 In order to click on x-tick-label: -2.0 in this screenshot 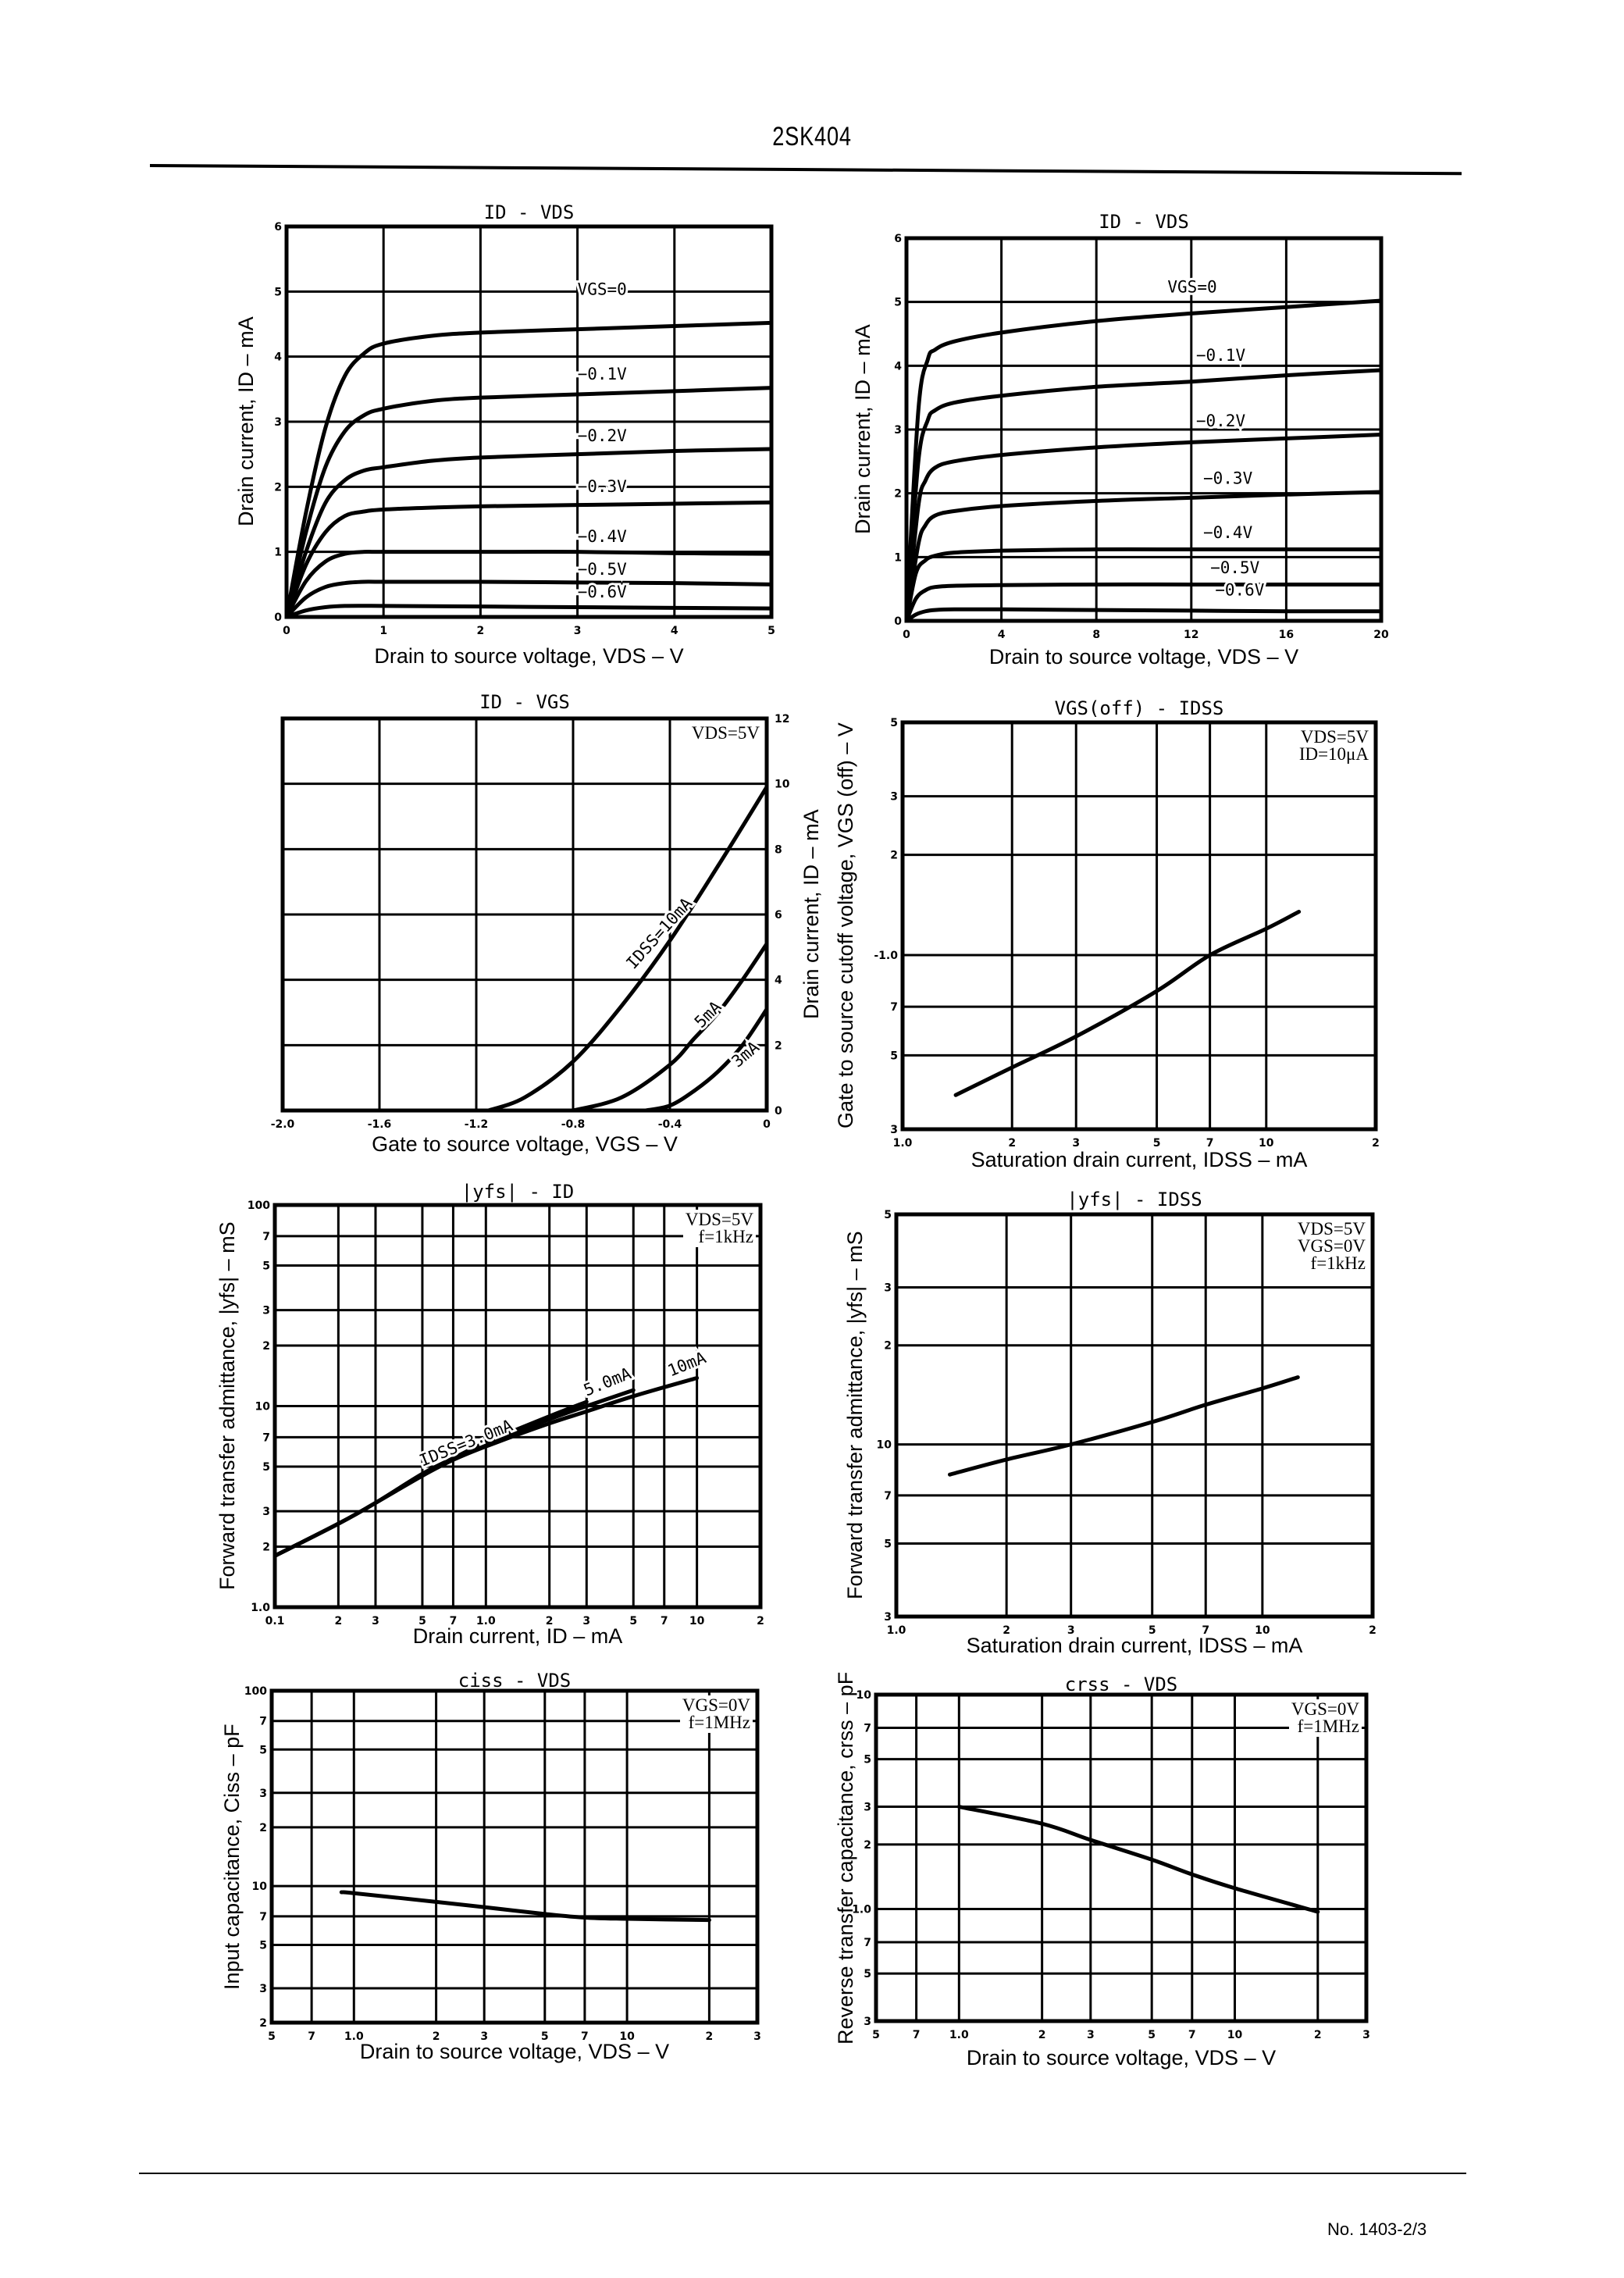, I will do `click(283, 1124)`.